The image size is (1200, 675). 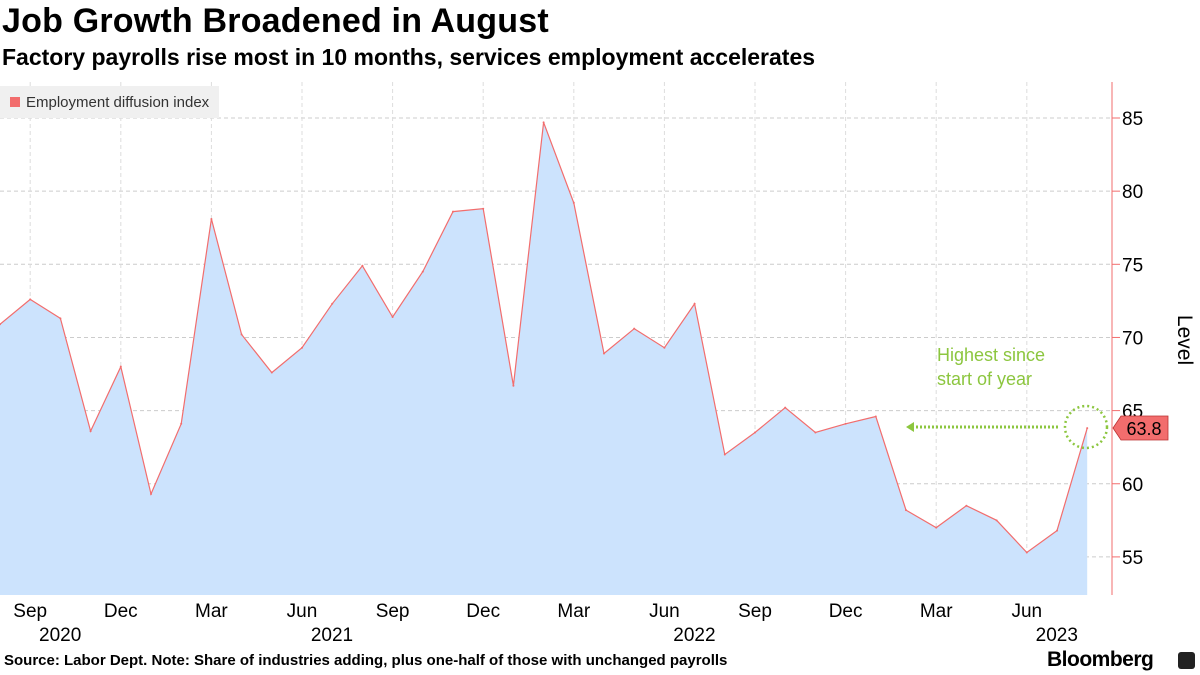 I want to click on x-year-label: 2020, so click(x=60, y=635).